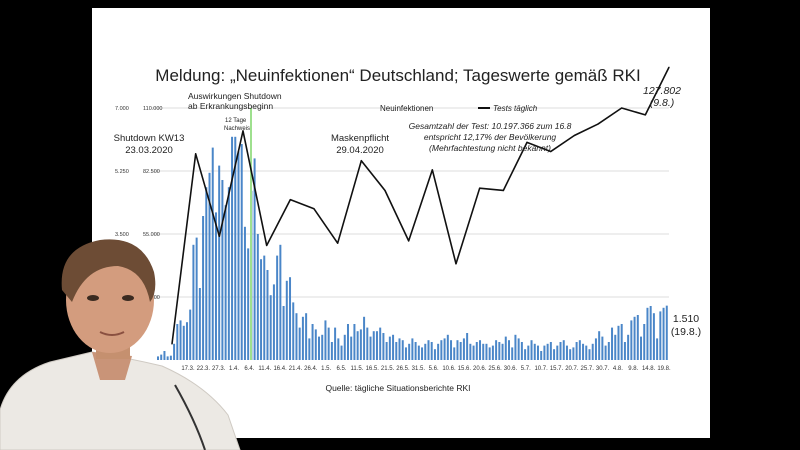 The width and height of the screenshot is (800, 450). I want to click on x-tick-label: 30.7., so click(603, 369).